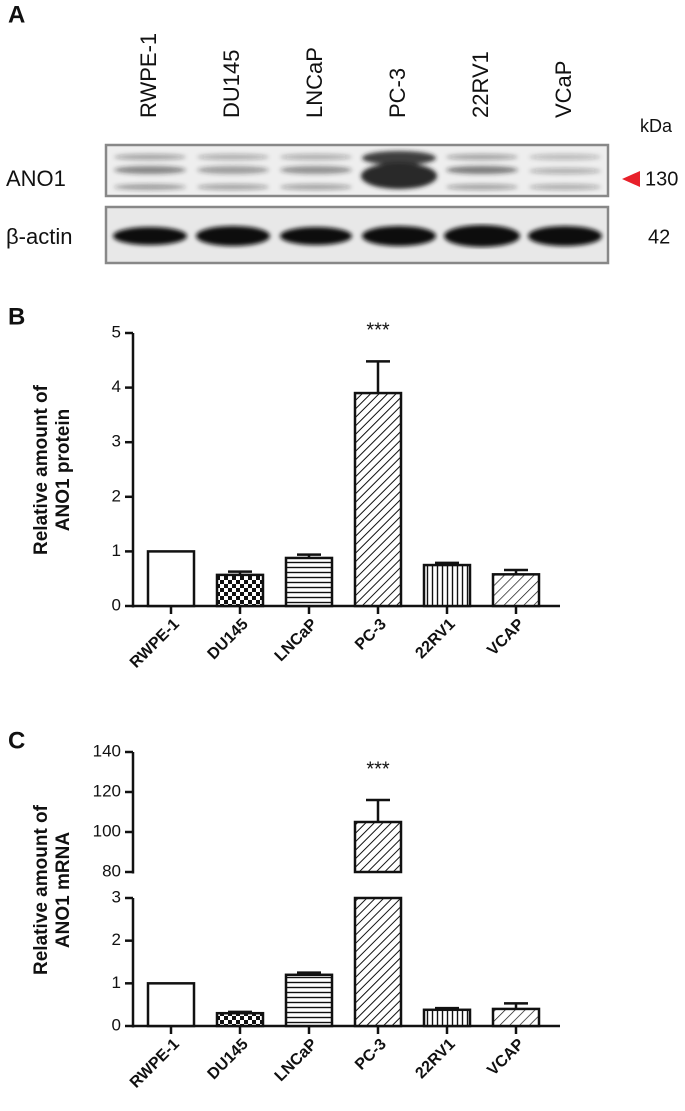 This screenshot has width=685, height=1111. Describe the element at coordinates (116, 386) in the screenshot. I see `y-tick-label: 4` at that location.